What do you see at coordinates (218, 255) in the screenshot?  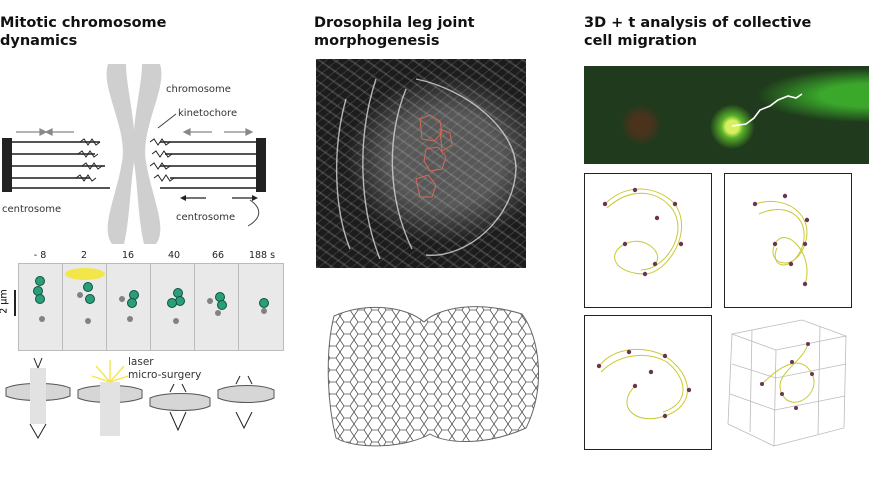 I see `time-label: 66` at bounding box center [218, 255].